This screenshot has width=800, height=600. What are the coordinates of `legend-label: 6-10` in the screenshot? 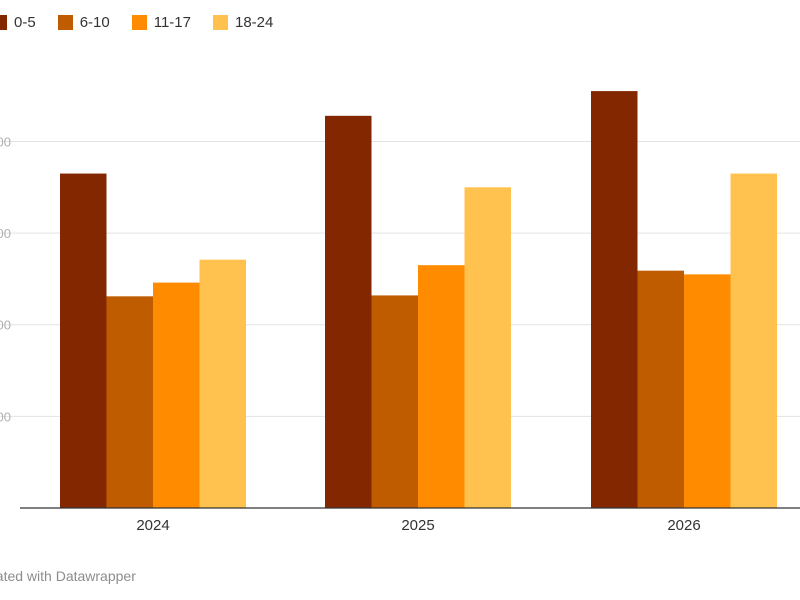 It's located at (94, 22).